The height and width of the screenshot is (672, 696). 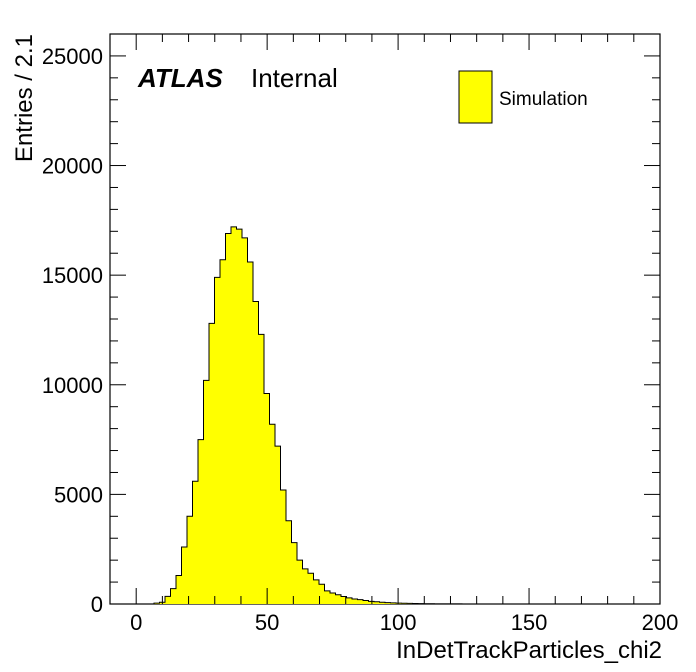 What do you see at coordinates (529, 650) in the screenshot?
I see `x-axis-title: InDetTrackParticles_chi2` at bounding box center [529, 650].